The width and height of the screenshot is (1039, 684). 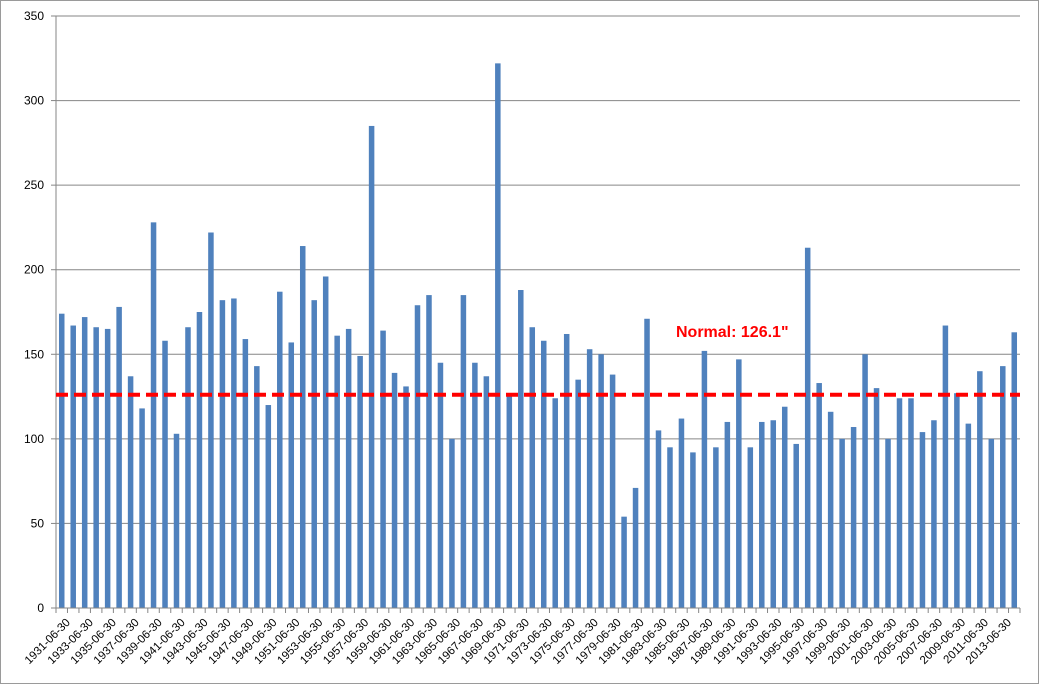 What do you see at coordinates (34, 354) in the screenshot?
I see `y-tick-label: 150` at bounding box center [34, 354].